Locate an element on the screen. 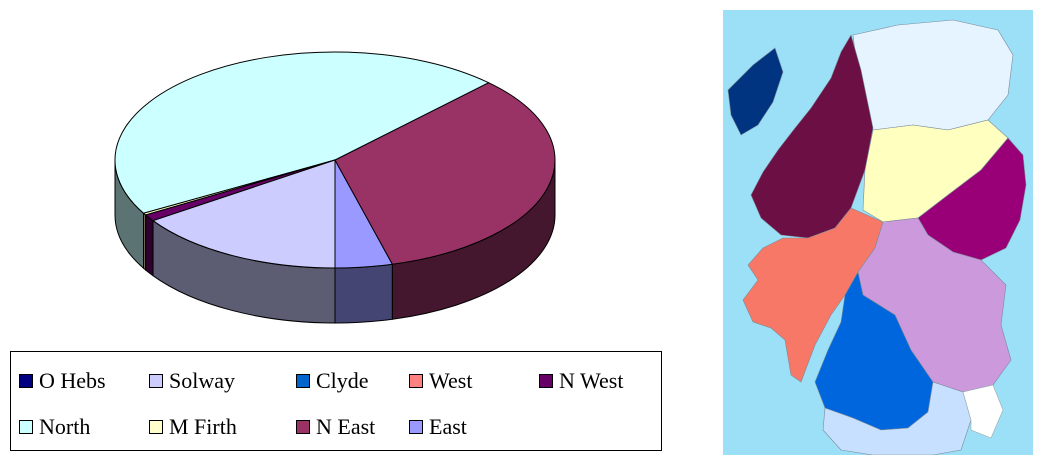 The image size is (1037, 457). pie-slice-solway is located at coordinates (243, 214).